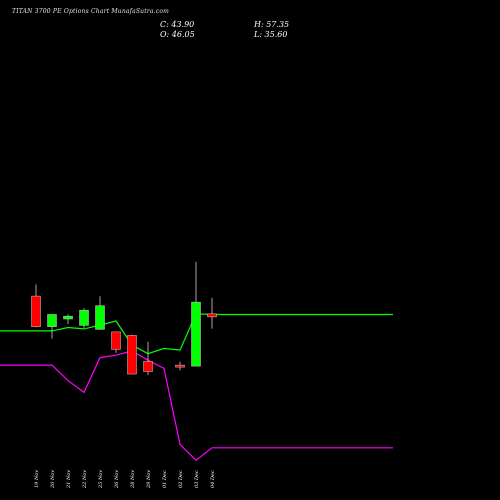 This screenshot has height=500, width=500. What do you see at coordinates (53, 479) in the screenshot?
I see `x-tick-label: 20 Nov` at bounding box center [53, 479].